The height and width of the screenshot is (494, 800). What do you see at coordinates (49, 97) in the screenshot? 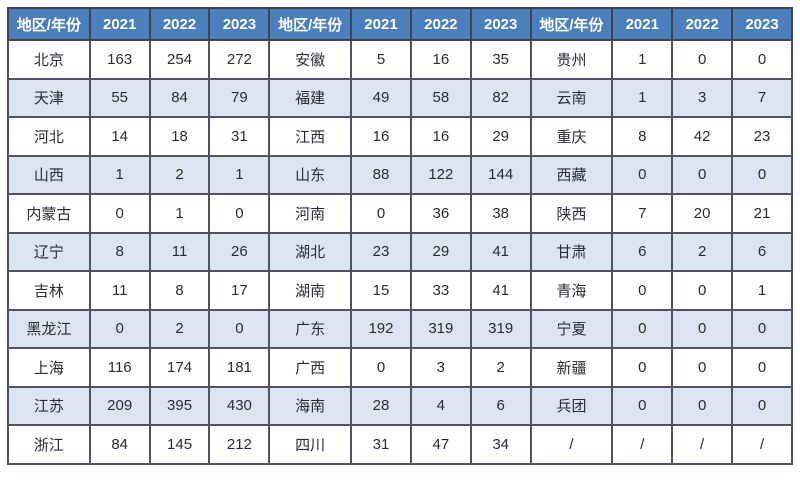
I see `region-cell: 天津` at bounding box center [49, 97].